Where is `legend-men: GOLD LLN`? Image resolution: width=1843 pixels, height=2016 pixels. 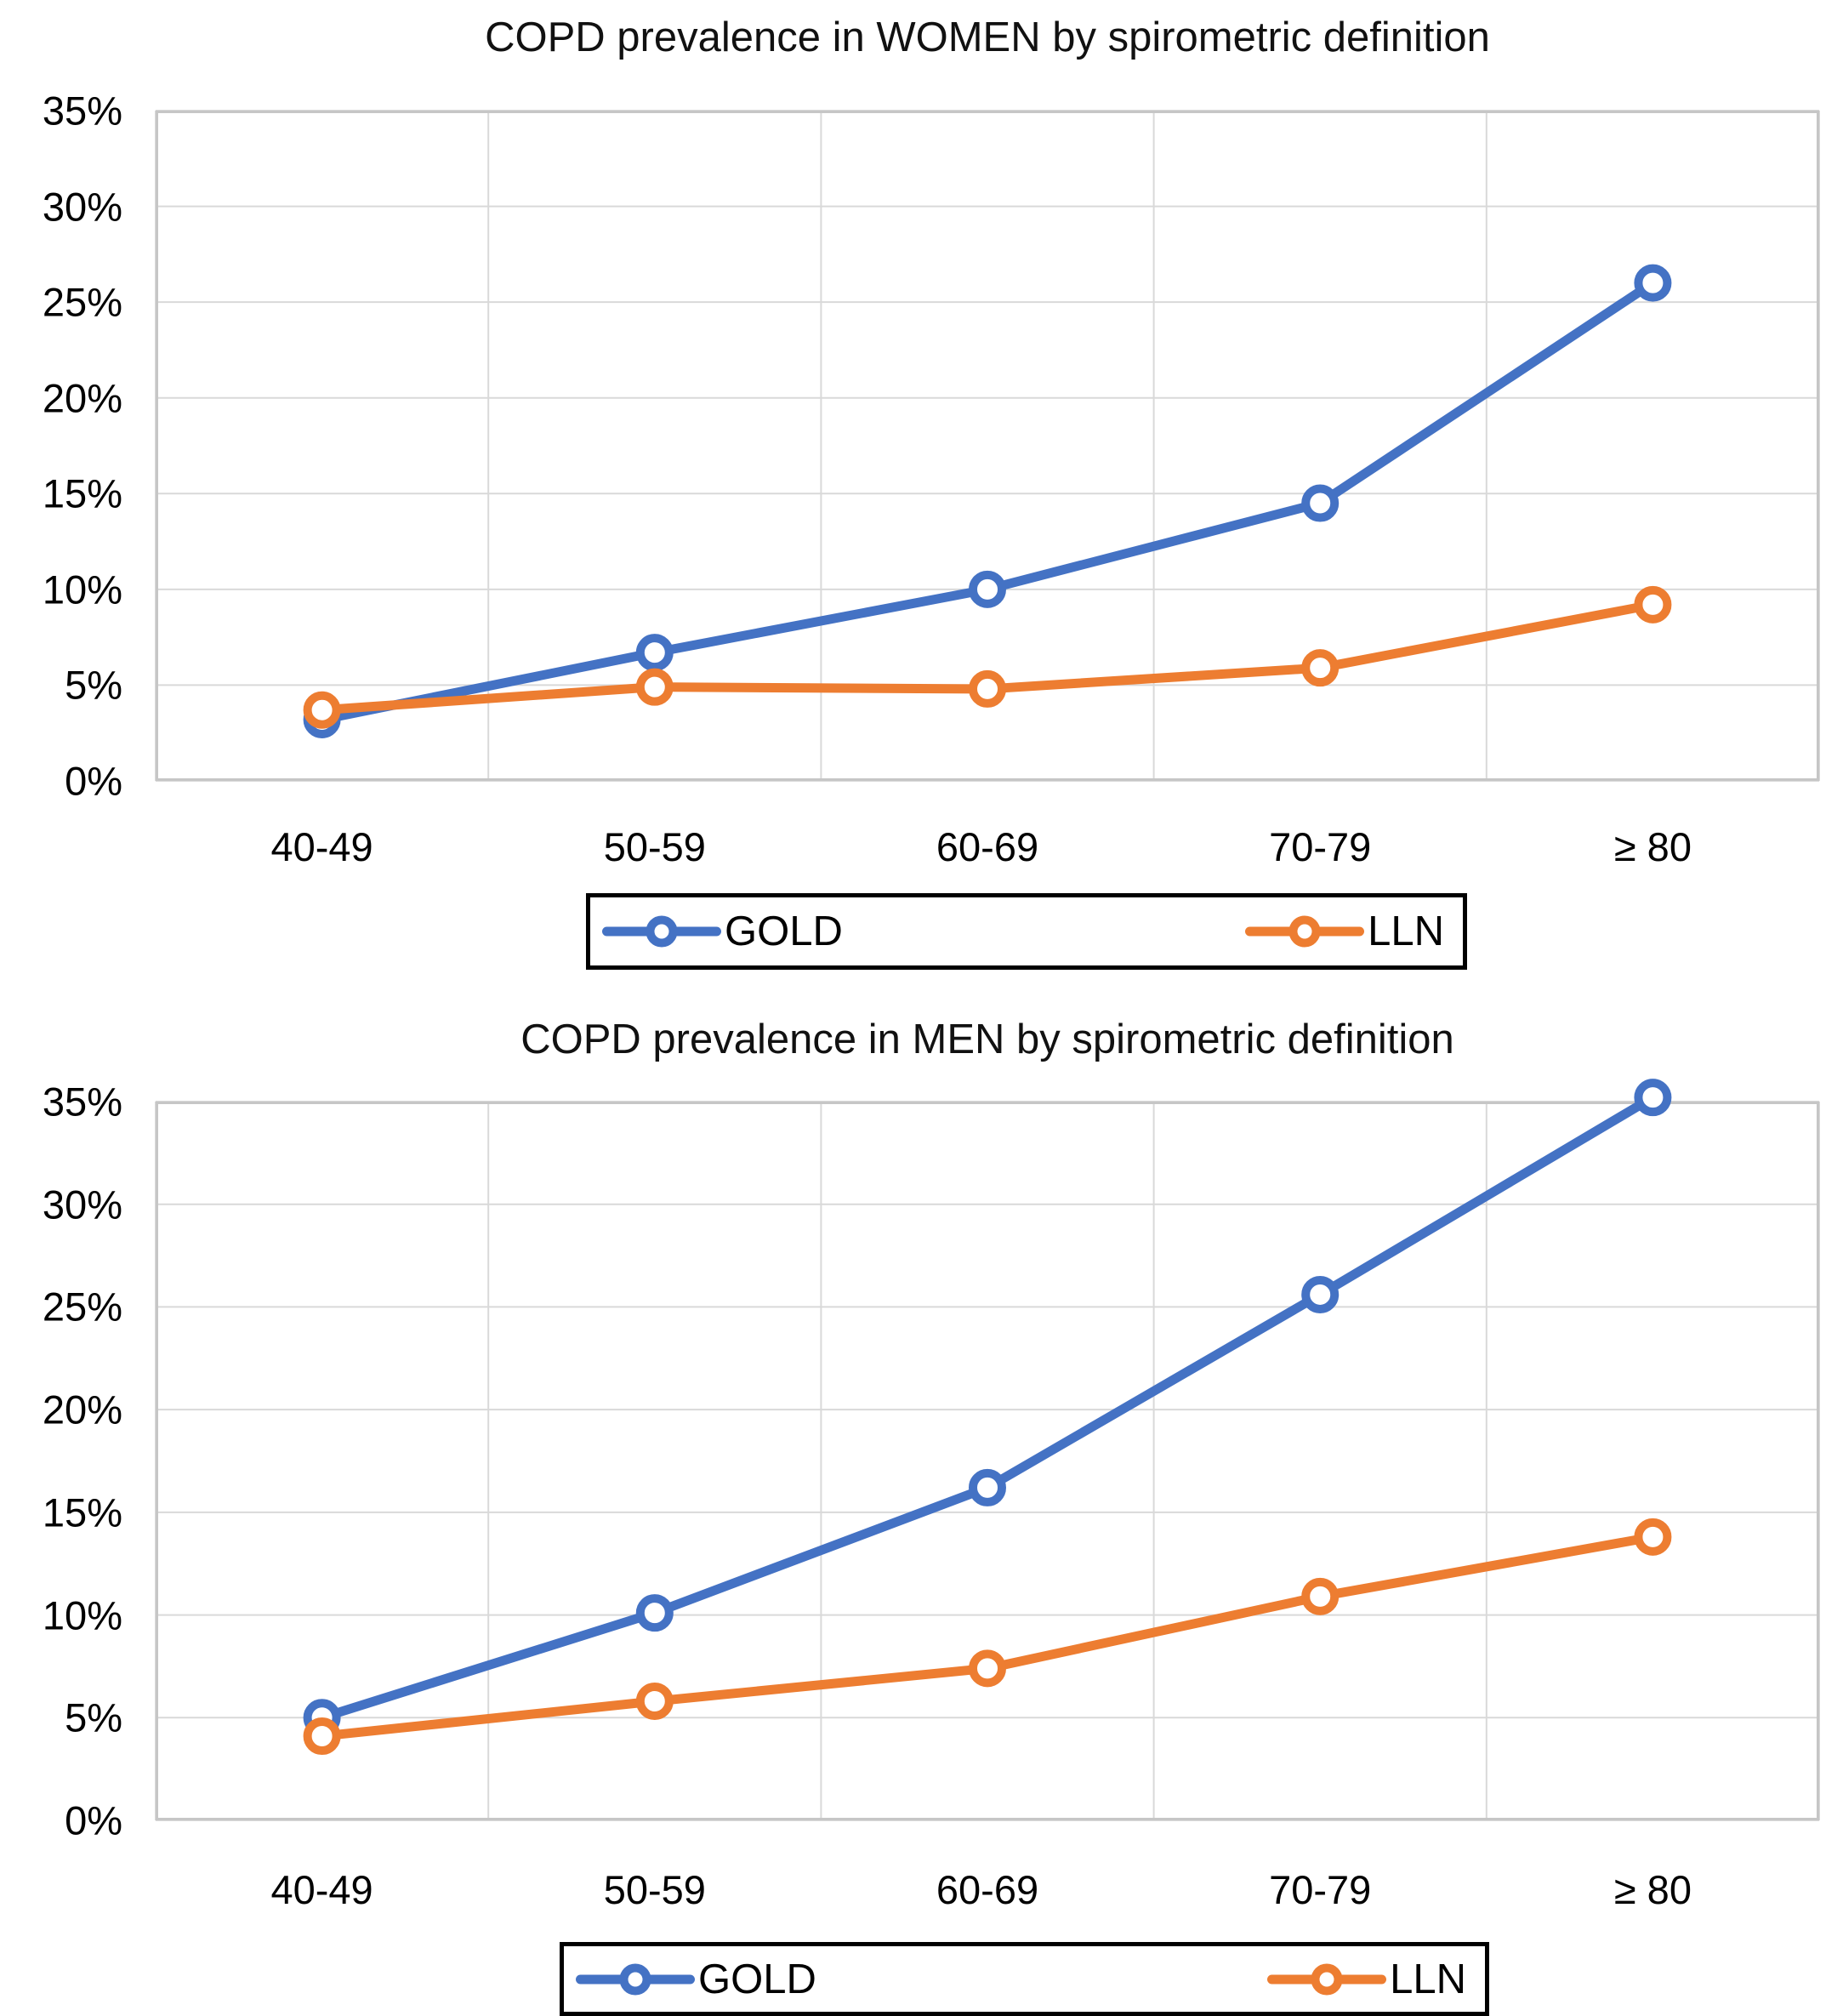
legend-men: GOLD LLN is located at coordinates (1024, 1979).